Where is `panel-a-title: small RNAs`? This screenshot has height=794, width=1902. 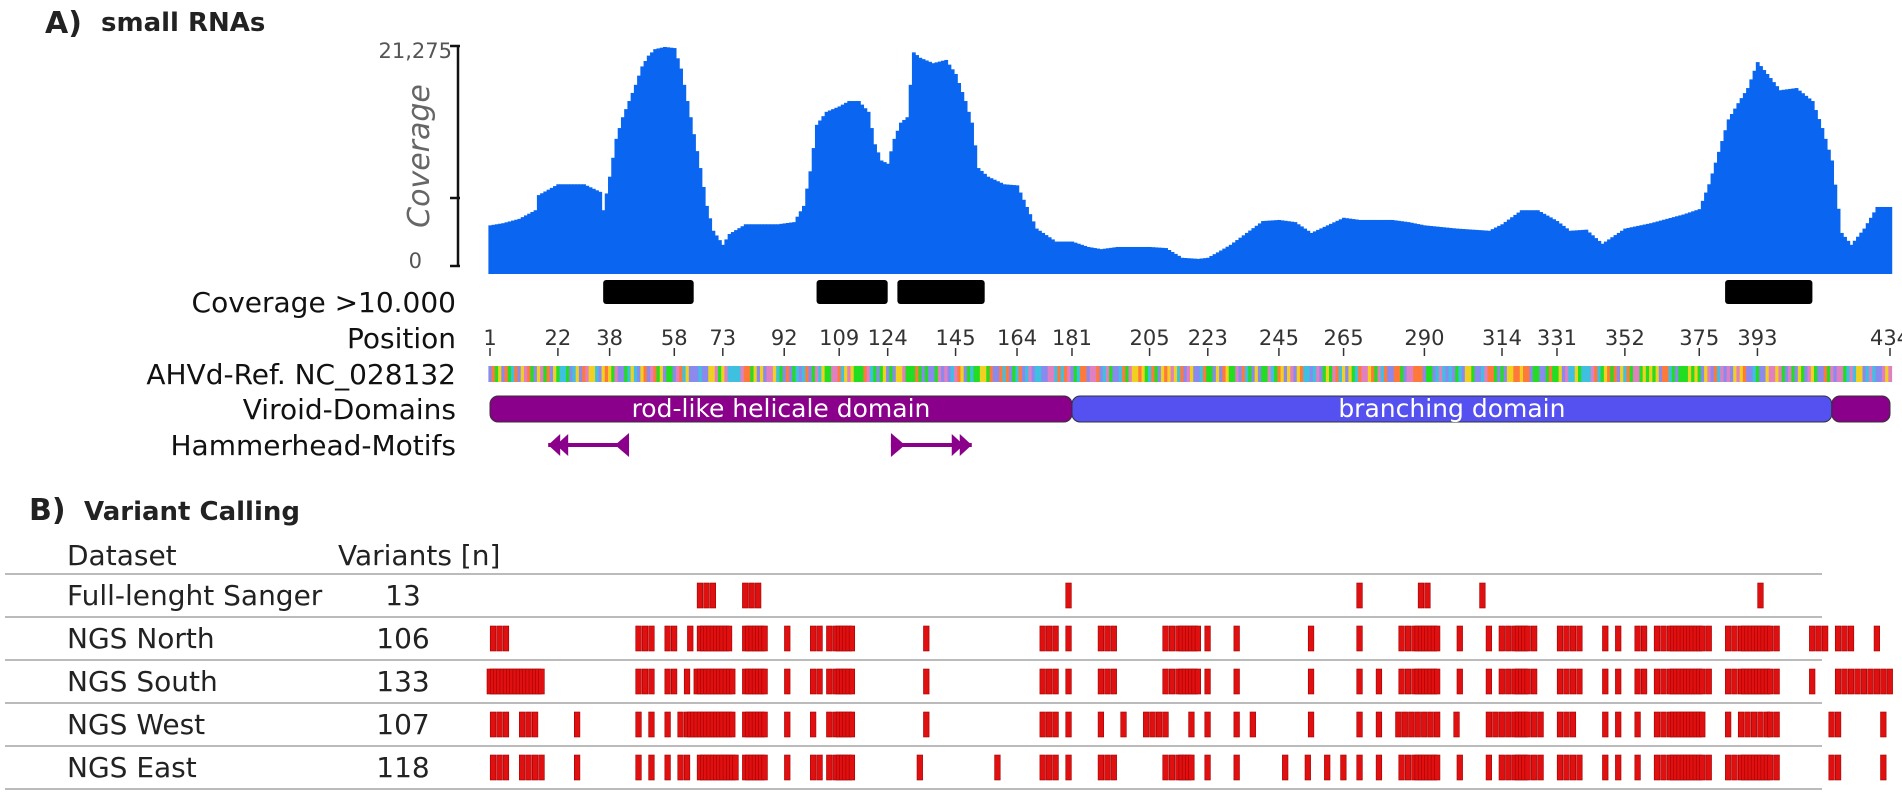 panel-a-title: small RNAs is located at coordinates (183, 23).